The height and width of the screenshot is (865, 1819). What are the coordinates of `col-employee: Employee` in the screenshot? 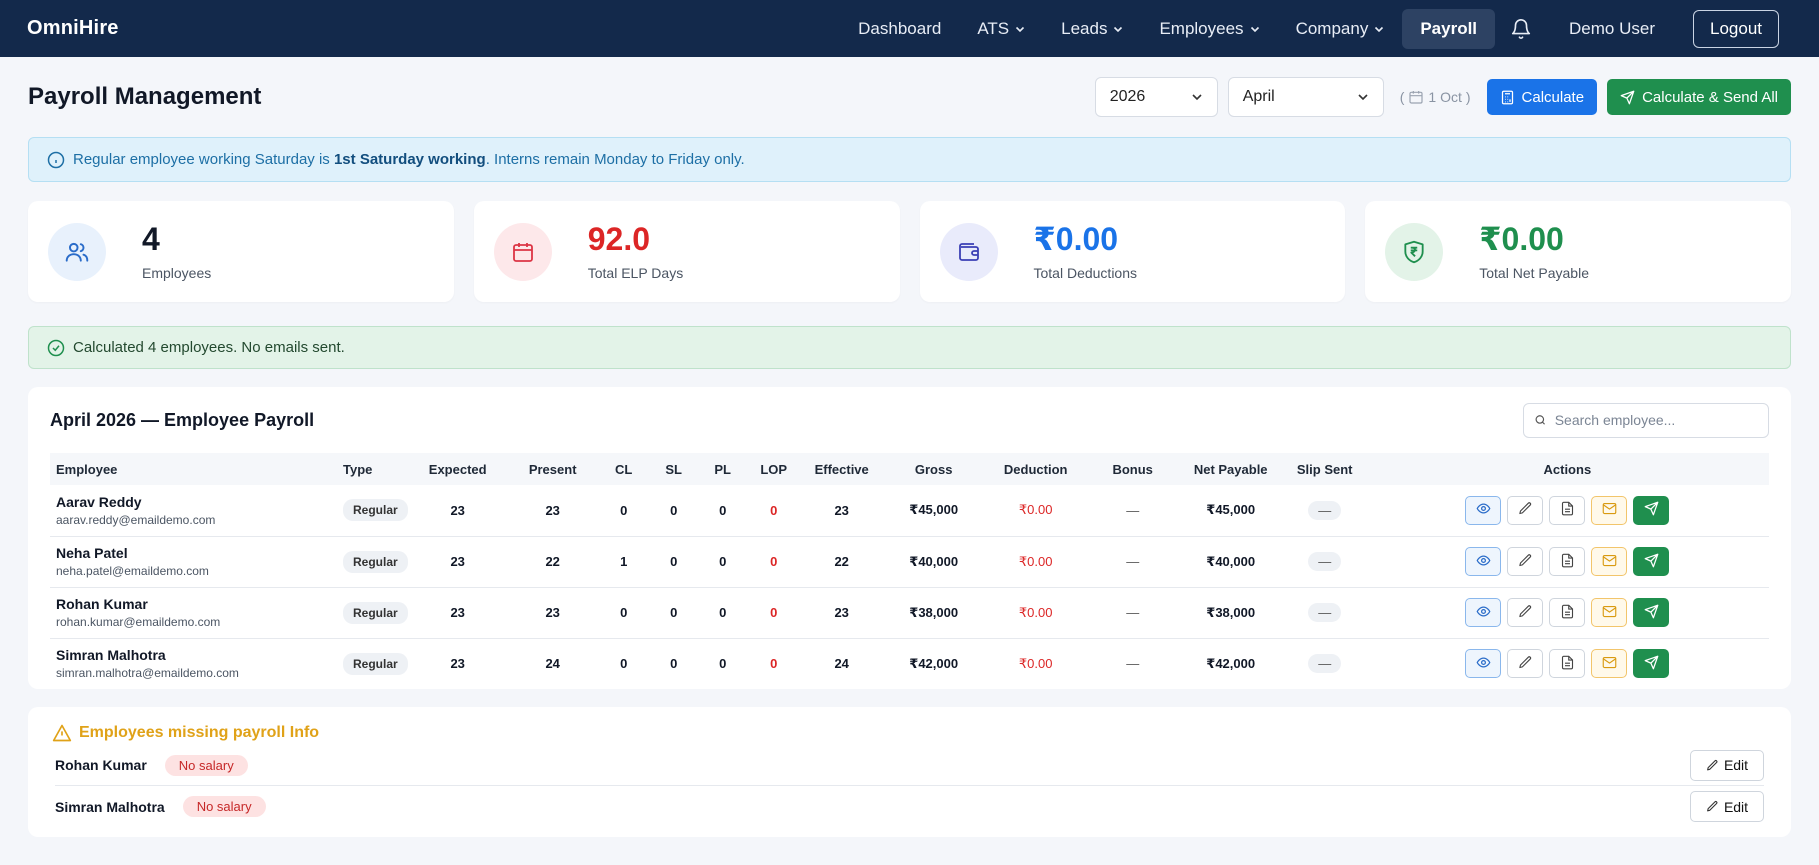 It's located at (87, 469).